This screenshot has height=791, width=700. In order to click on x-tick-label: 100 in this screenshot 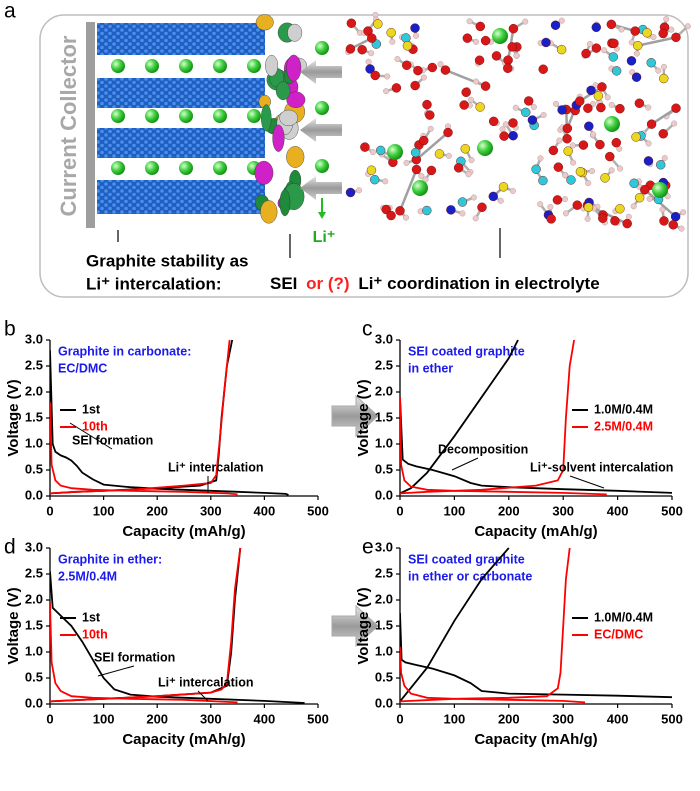, I will do `click(104, 510)`.